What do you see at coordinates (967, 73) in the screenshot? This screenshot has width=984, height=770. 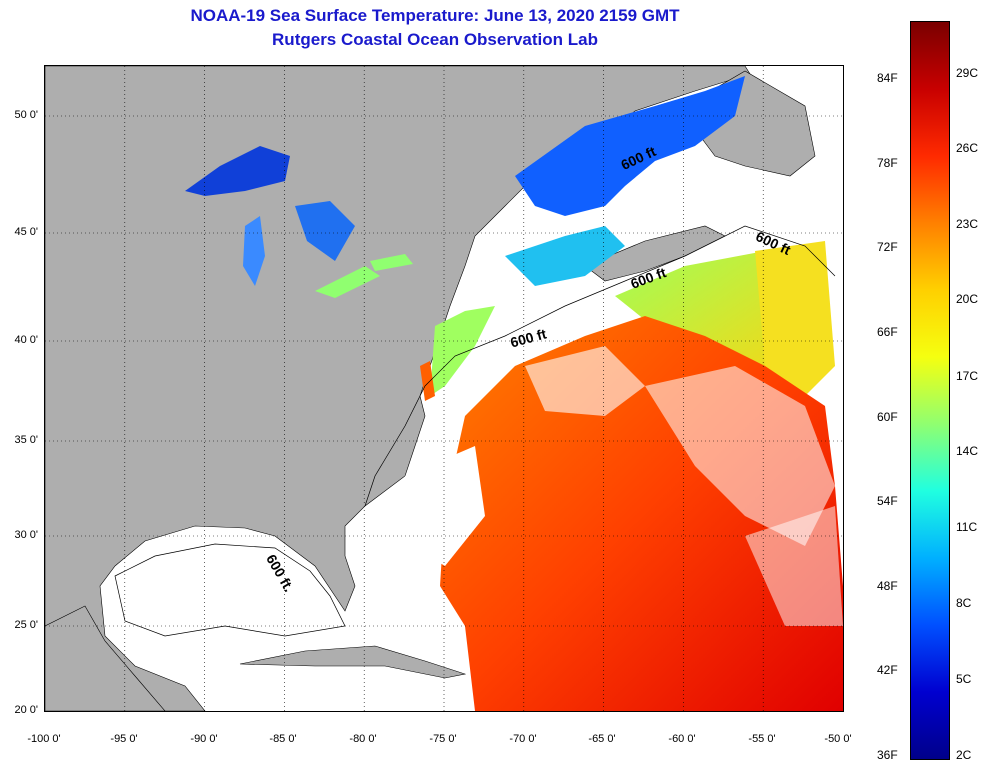 I see `colorbar-c-29: 29C` at bounding box center [967, 73].